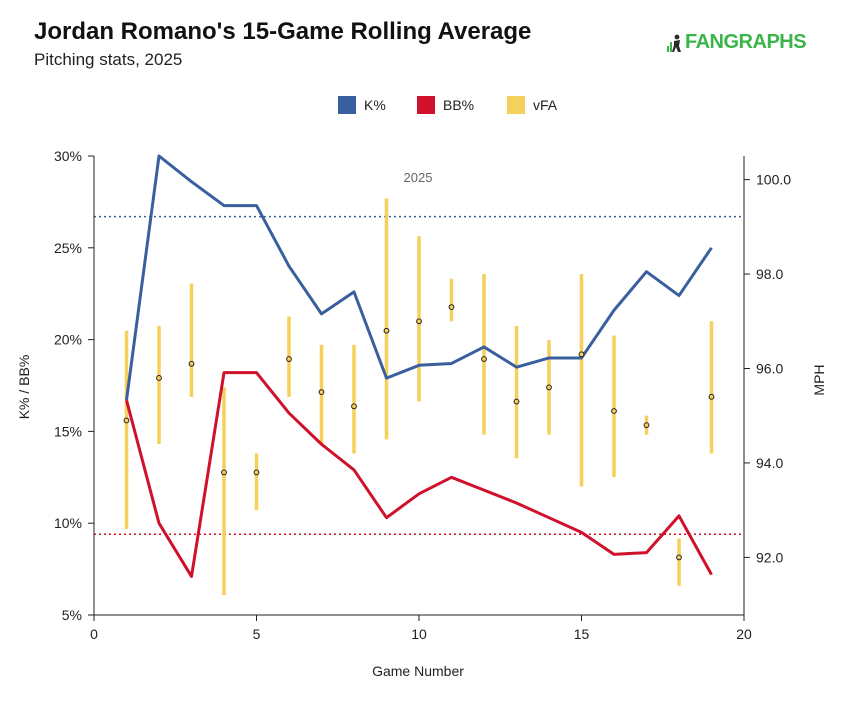 This screenshot has width=841, height=704. What do you see at coordinates (516, 105) in the screenshot?
I see `legend-swatch-vfa` at bounding box center [516, 105].